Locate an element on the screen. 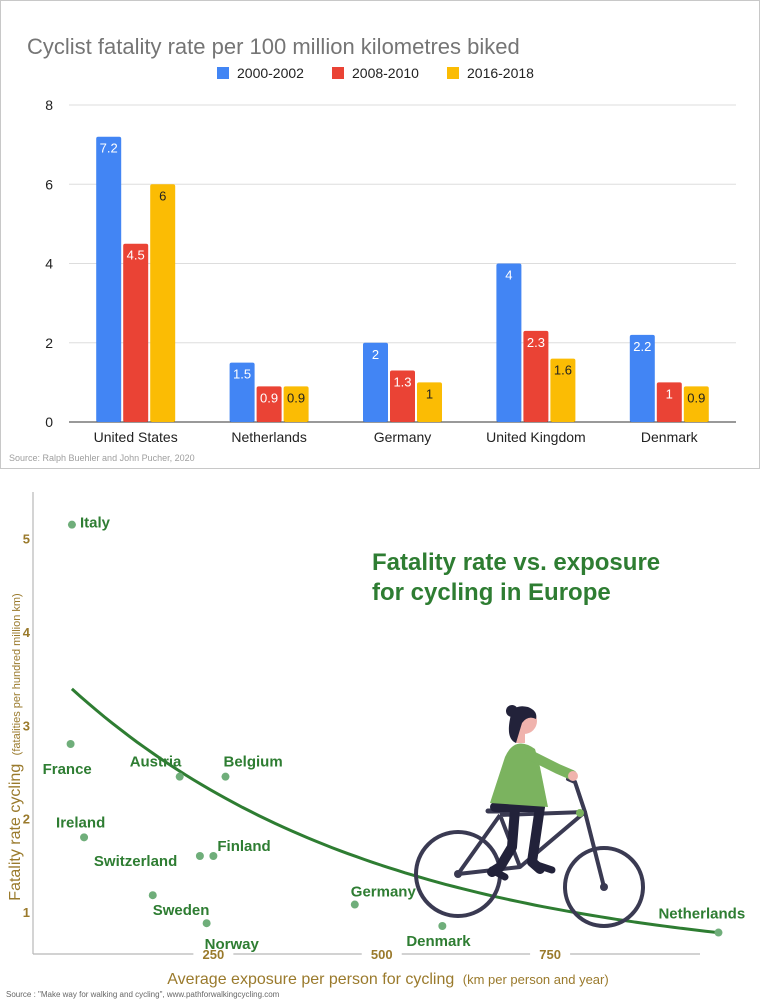 The width and height of the screenshot is (760, 1000). bar-x-tick-label-germany: Germany is located at coordinates (403, 437).